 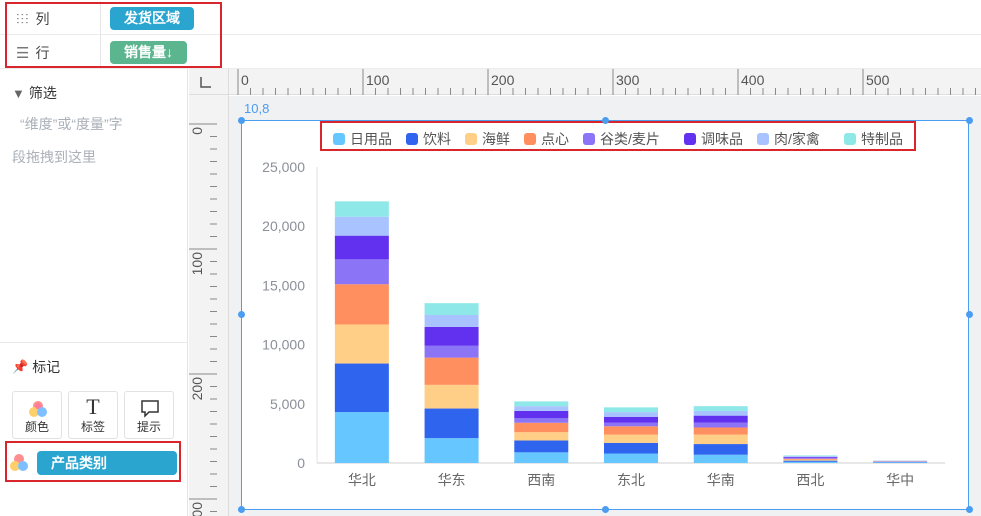 I want to click on legend-label: 肉/家禽, so click(x=797, y=139).